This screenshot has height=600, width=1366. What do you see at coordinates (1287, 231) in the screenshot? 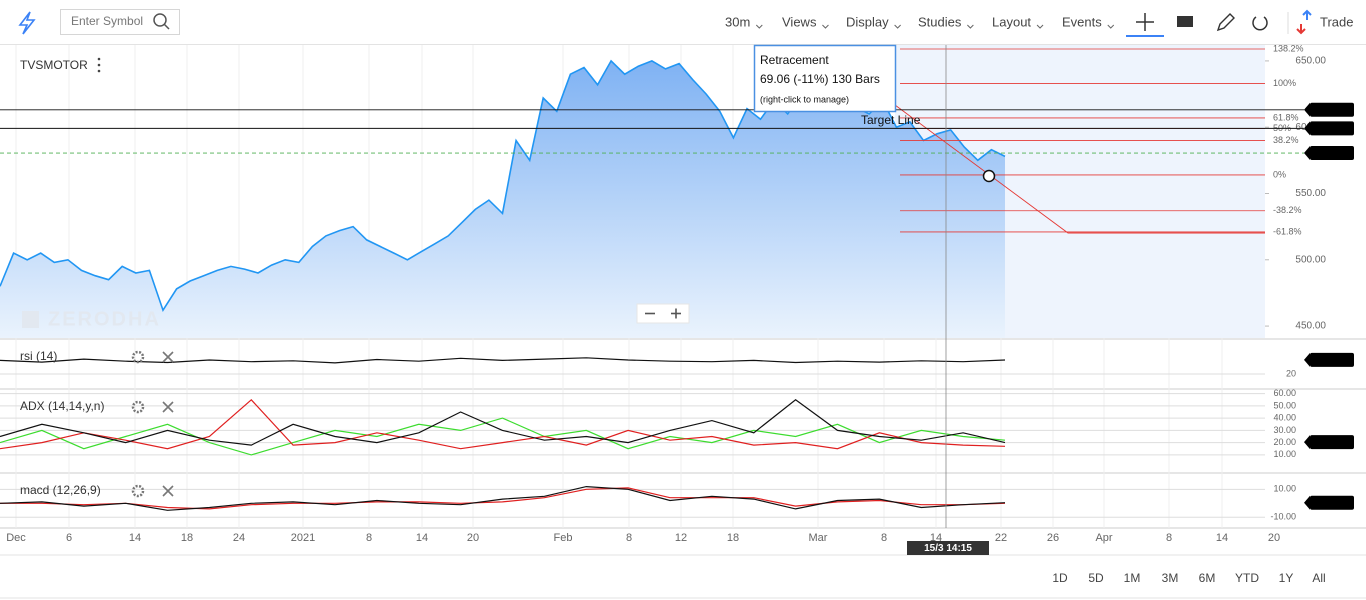
I see `fib-label: -61.8%` at bounding box center [1287, 231].